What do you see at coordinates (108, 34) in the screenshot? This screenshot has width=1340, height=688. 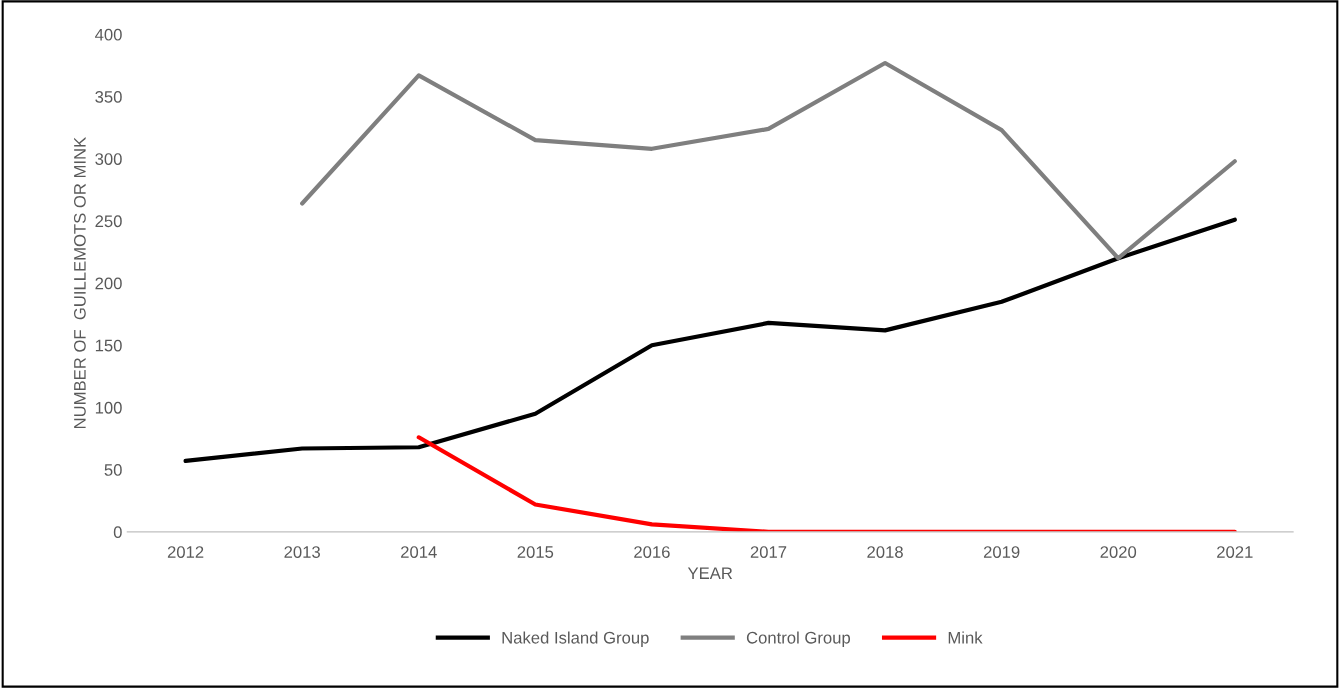 I see `y-tick-label: 400` at bounding box center [108, 34].